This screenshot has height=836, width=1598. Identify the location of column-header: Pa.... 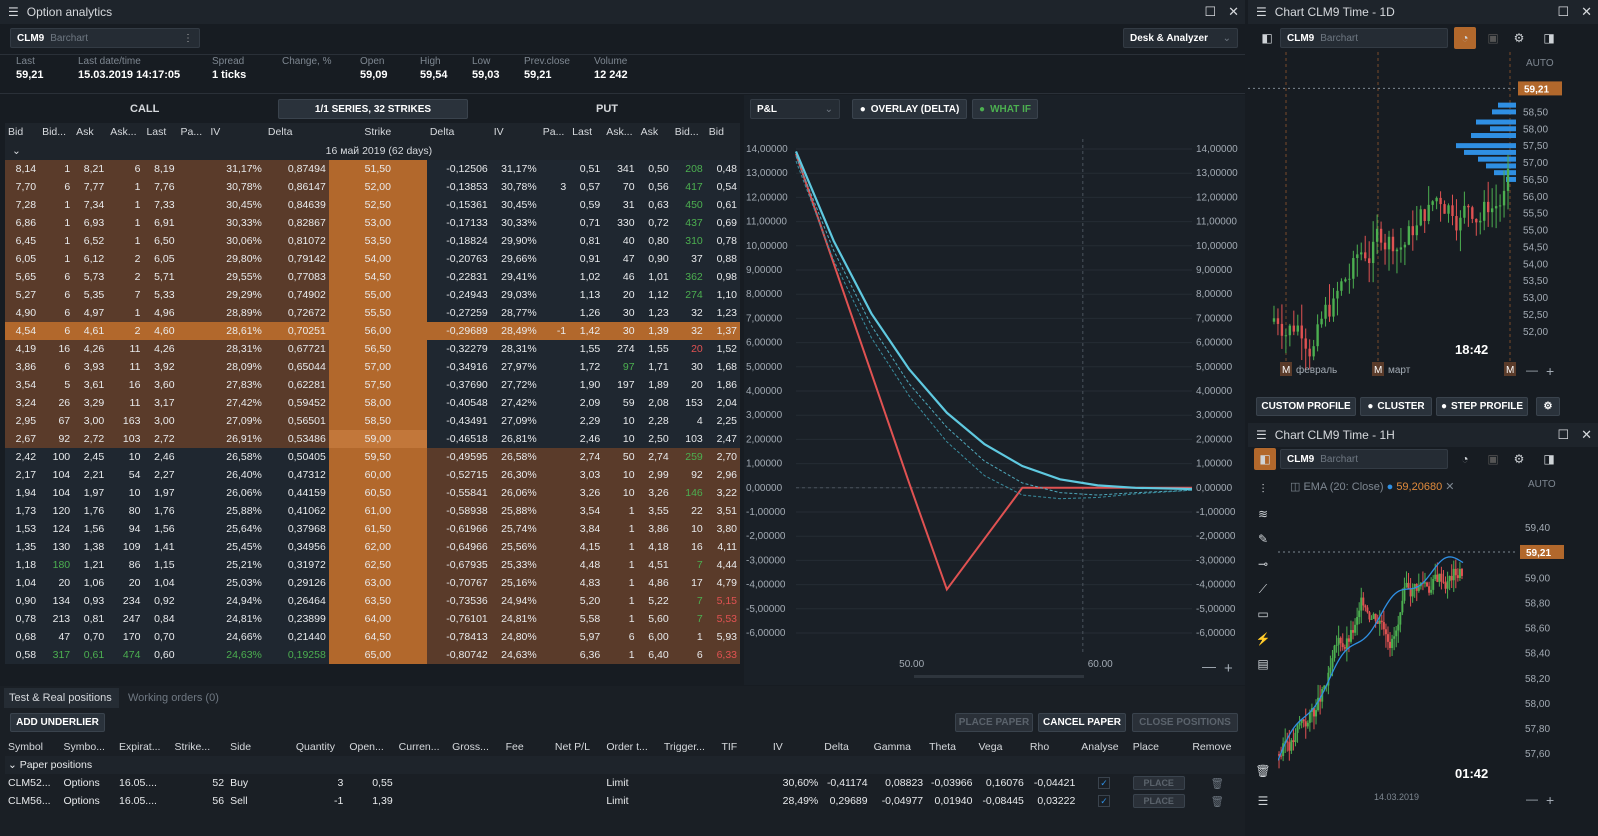
(554, 132).